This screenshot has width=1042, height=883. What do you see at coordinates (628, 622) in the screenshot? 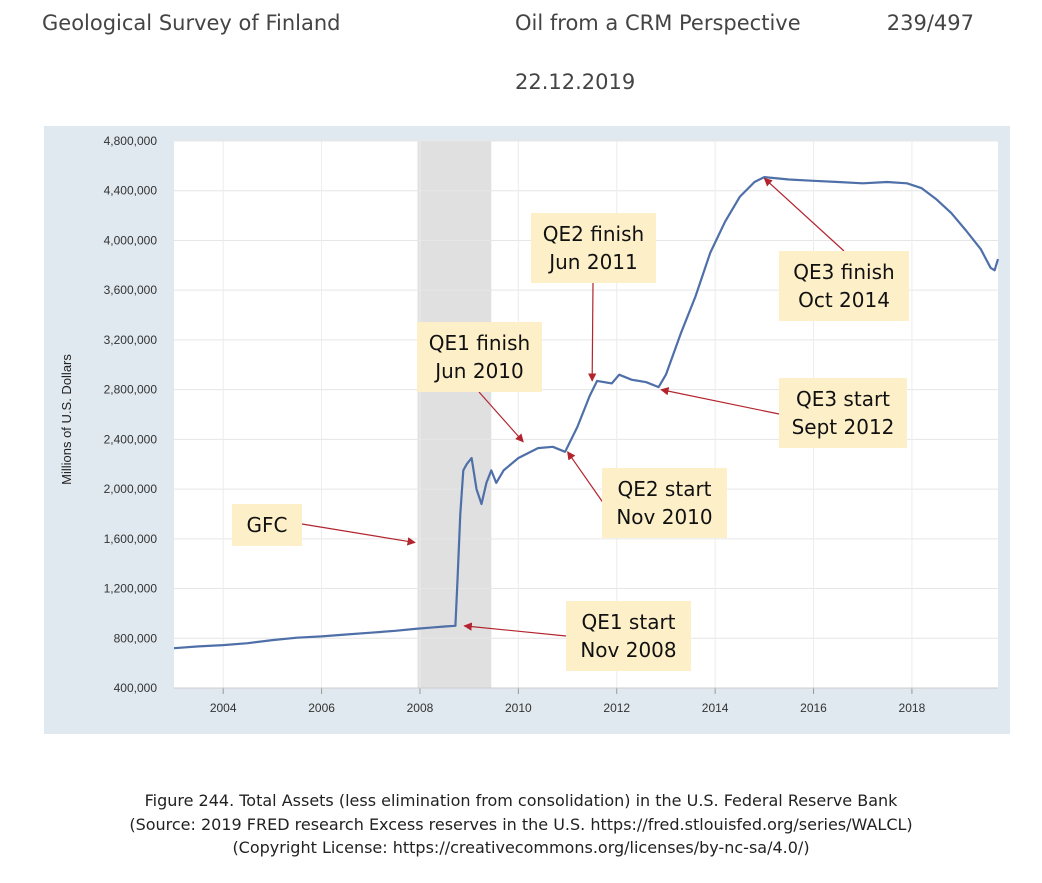
I see `annotation-label: QE1 start` at bounding box center [628, 622].